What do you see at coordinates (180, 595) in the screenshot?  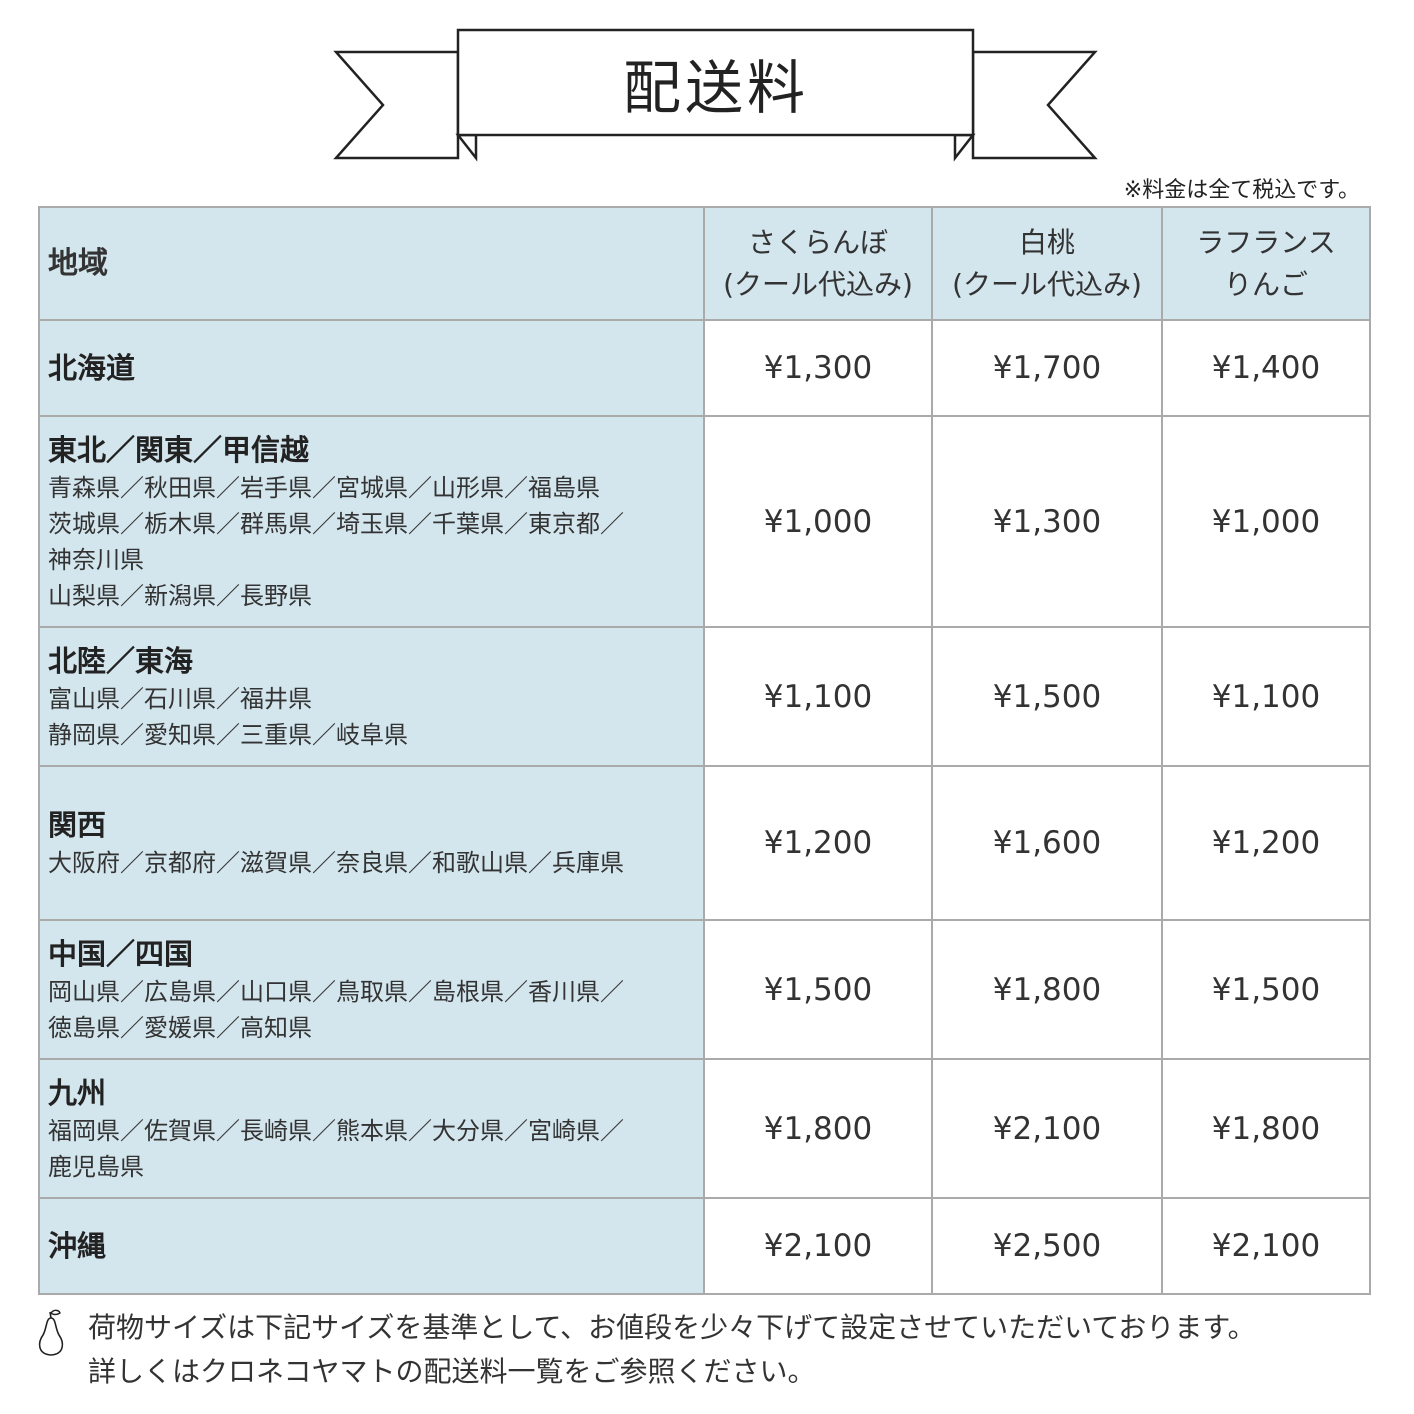 I see `prefecture-line: 山梨県／新潟県／長野県` at bounding box center [180, 595].